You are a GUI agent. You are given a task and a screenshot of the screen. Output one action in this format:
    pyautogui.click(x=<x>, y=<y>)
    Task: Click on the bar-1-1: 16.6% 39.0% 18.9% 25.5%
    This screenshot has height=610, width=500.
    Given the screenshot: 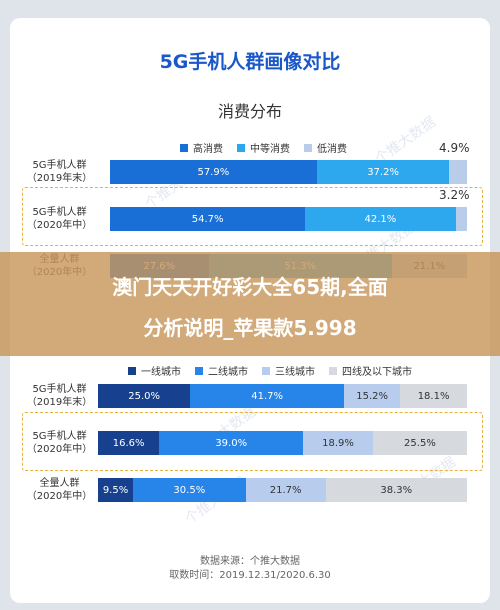 What is the action you would take?
    pyautogui.click(x=282, y=443)
    